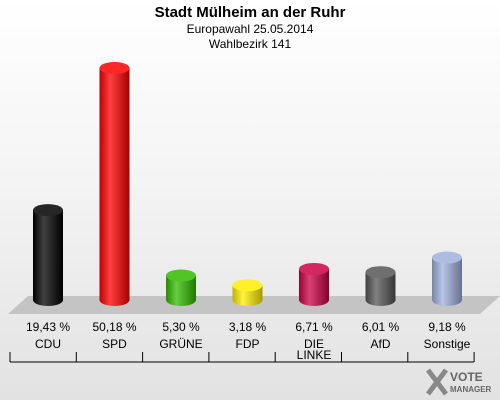  What do you see at coordinates (242, 357) in the screenshot?
I see `category-axis` at bounding box center [242, 357].